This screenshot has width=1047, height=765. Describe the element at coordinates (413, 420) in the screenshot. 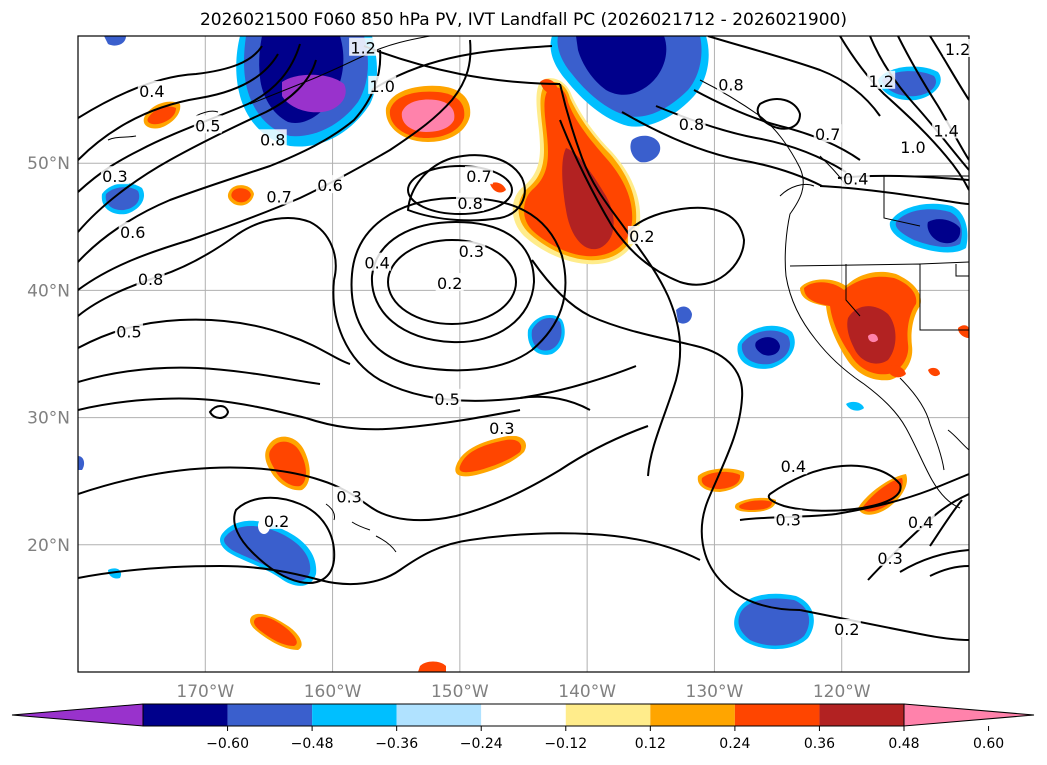

I see `pv-contour-0.5-lower-center` at that location.